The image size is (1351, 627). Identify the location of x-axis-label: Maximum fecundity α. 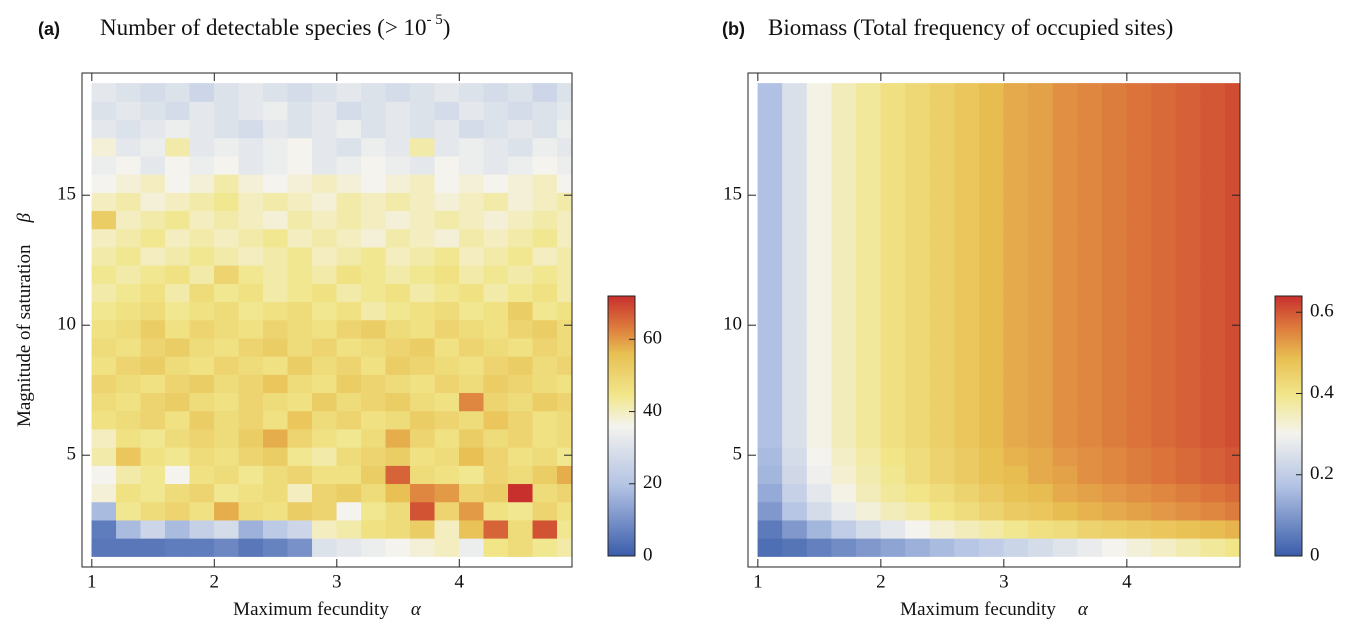
(994, 609).